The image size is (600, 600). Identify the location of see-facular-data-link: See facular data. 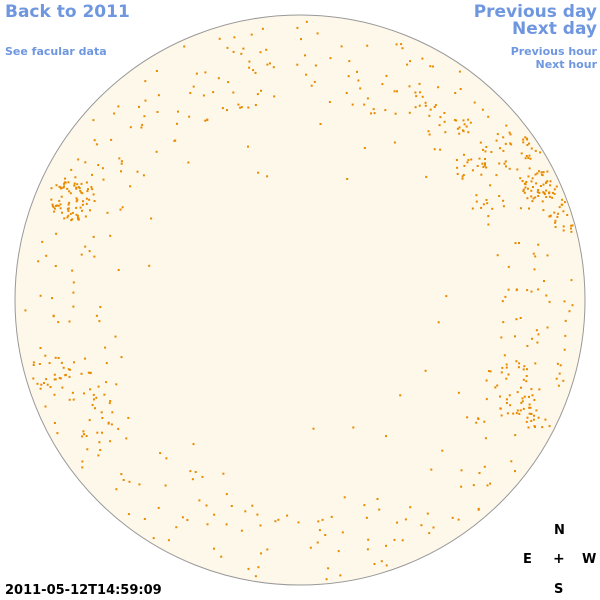
(56, 51).